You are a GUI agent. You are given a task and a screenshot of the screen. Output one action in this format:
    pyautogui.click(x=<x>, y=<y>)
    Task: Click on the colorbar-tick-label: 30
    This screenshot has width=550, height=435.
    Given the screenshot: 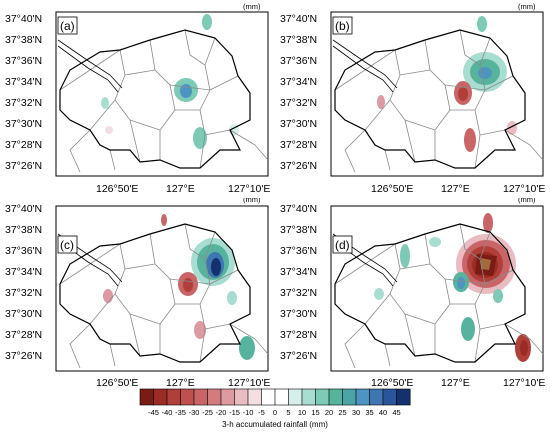 What is the action you would take?
    pyautogui.click(x=356, y=412)
    